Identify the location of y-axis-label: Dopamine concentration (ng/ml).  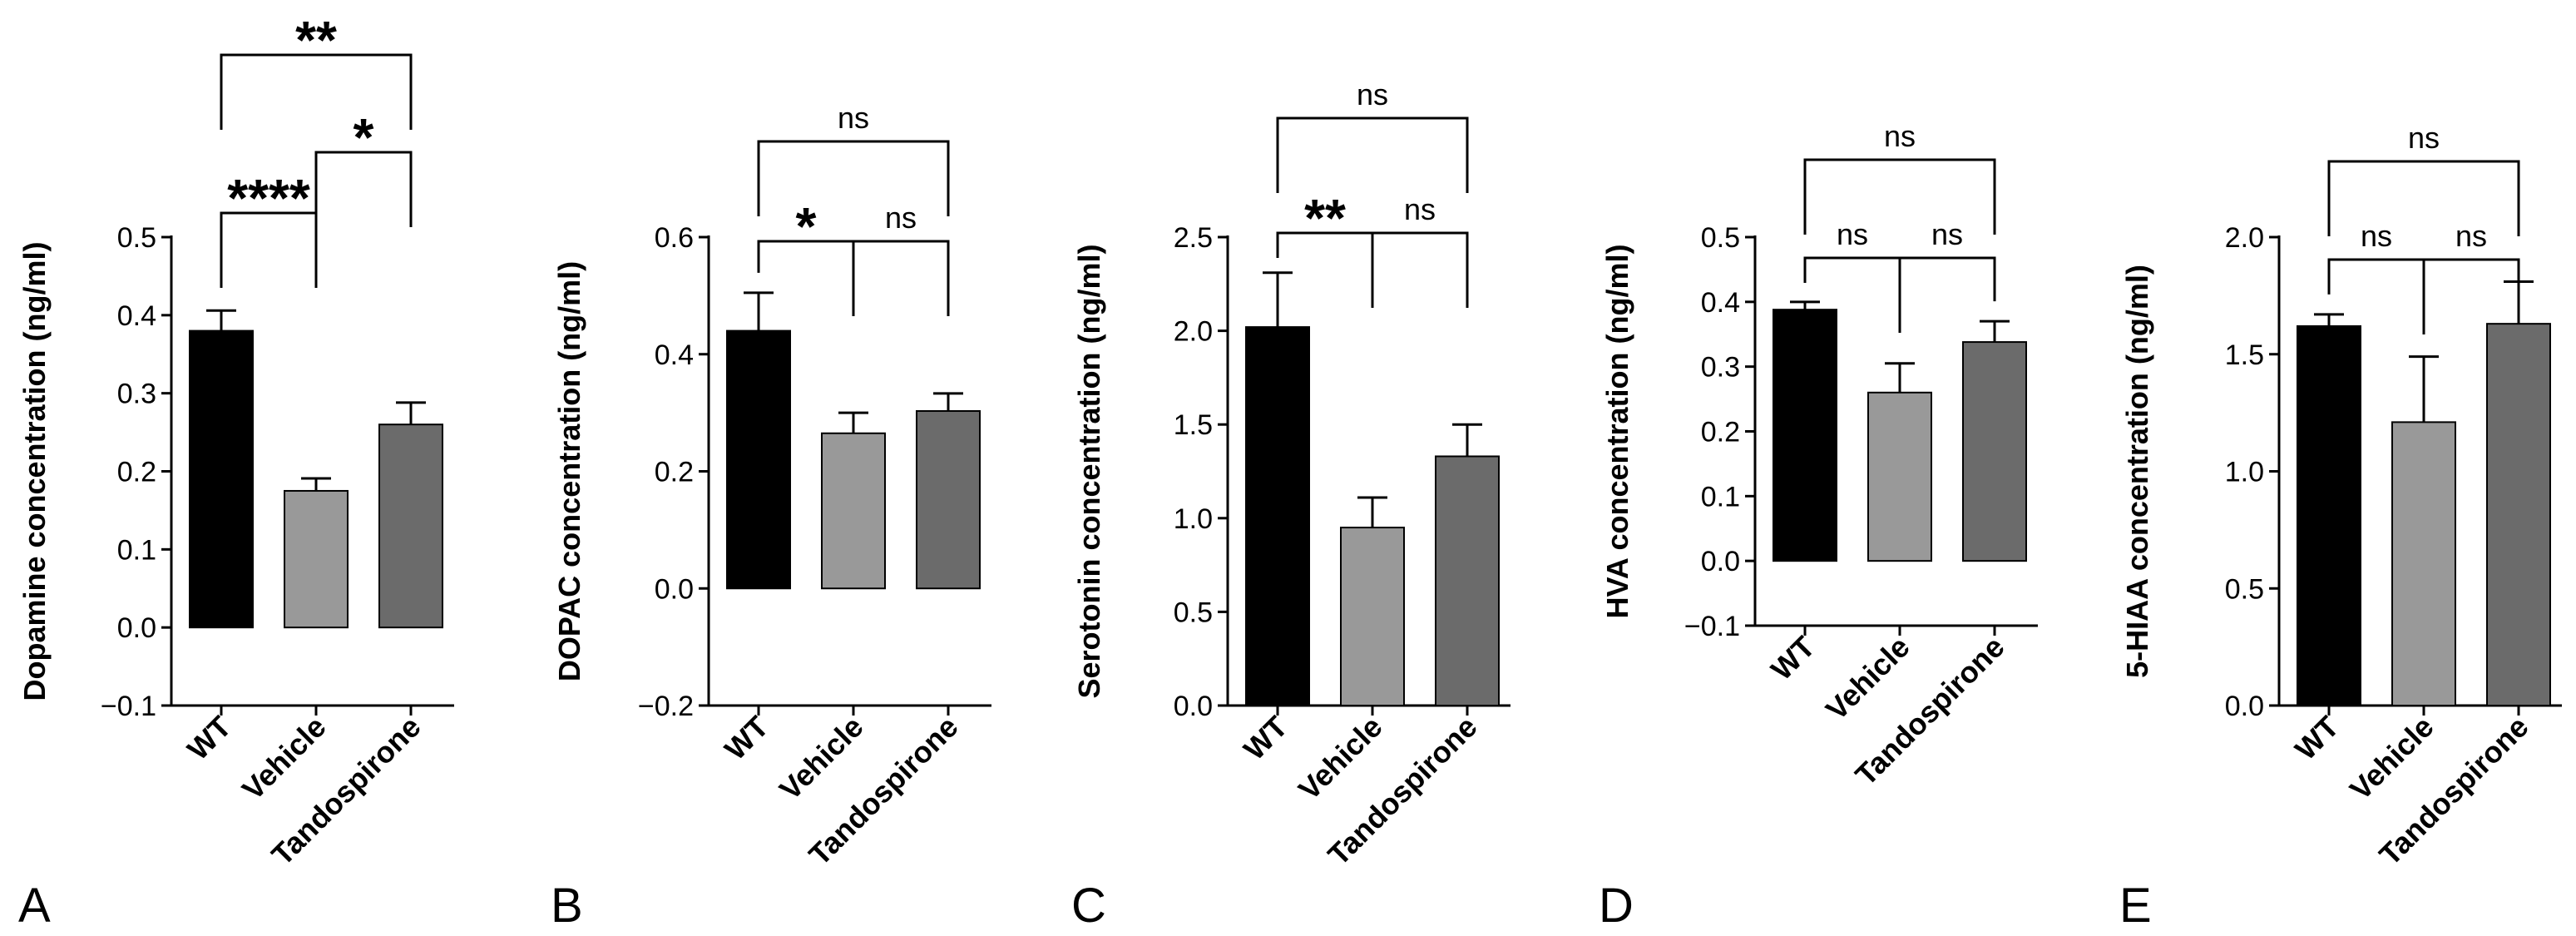
(34, 471).